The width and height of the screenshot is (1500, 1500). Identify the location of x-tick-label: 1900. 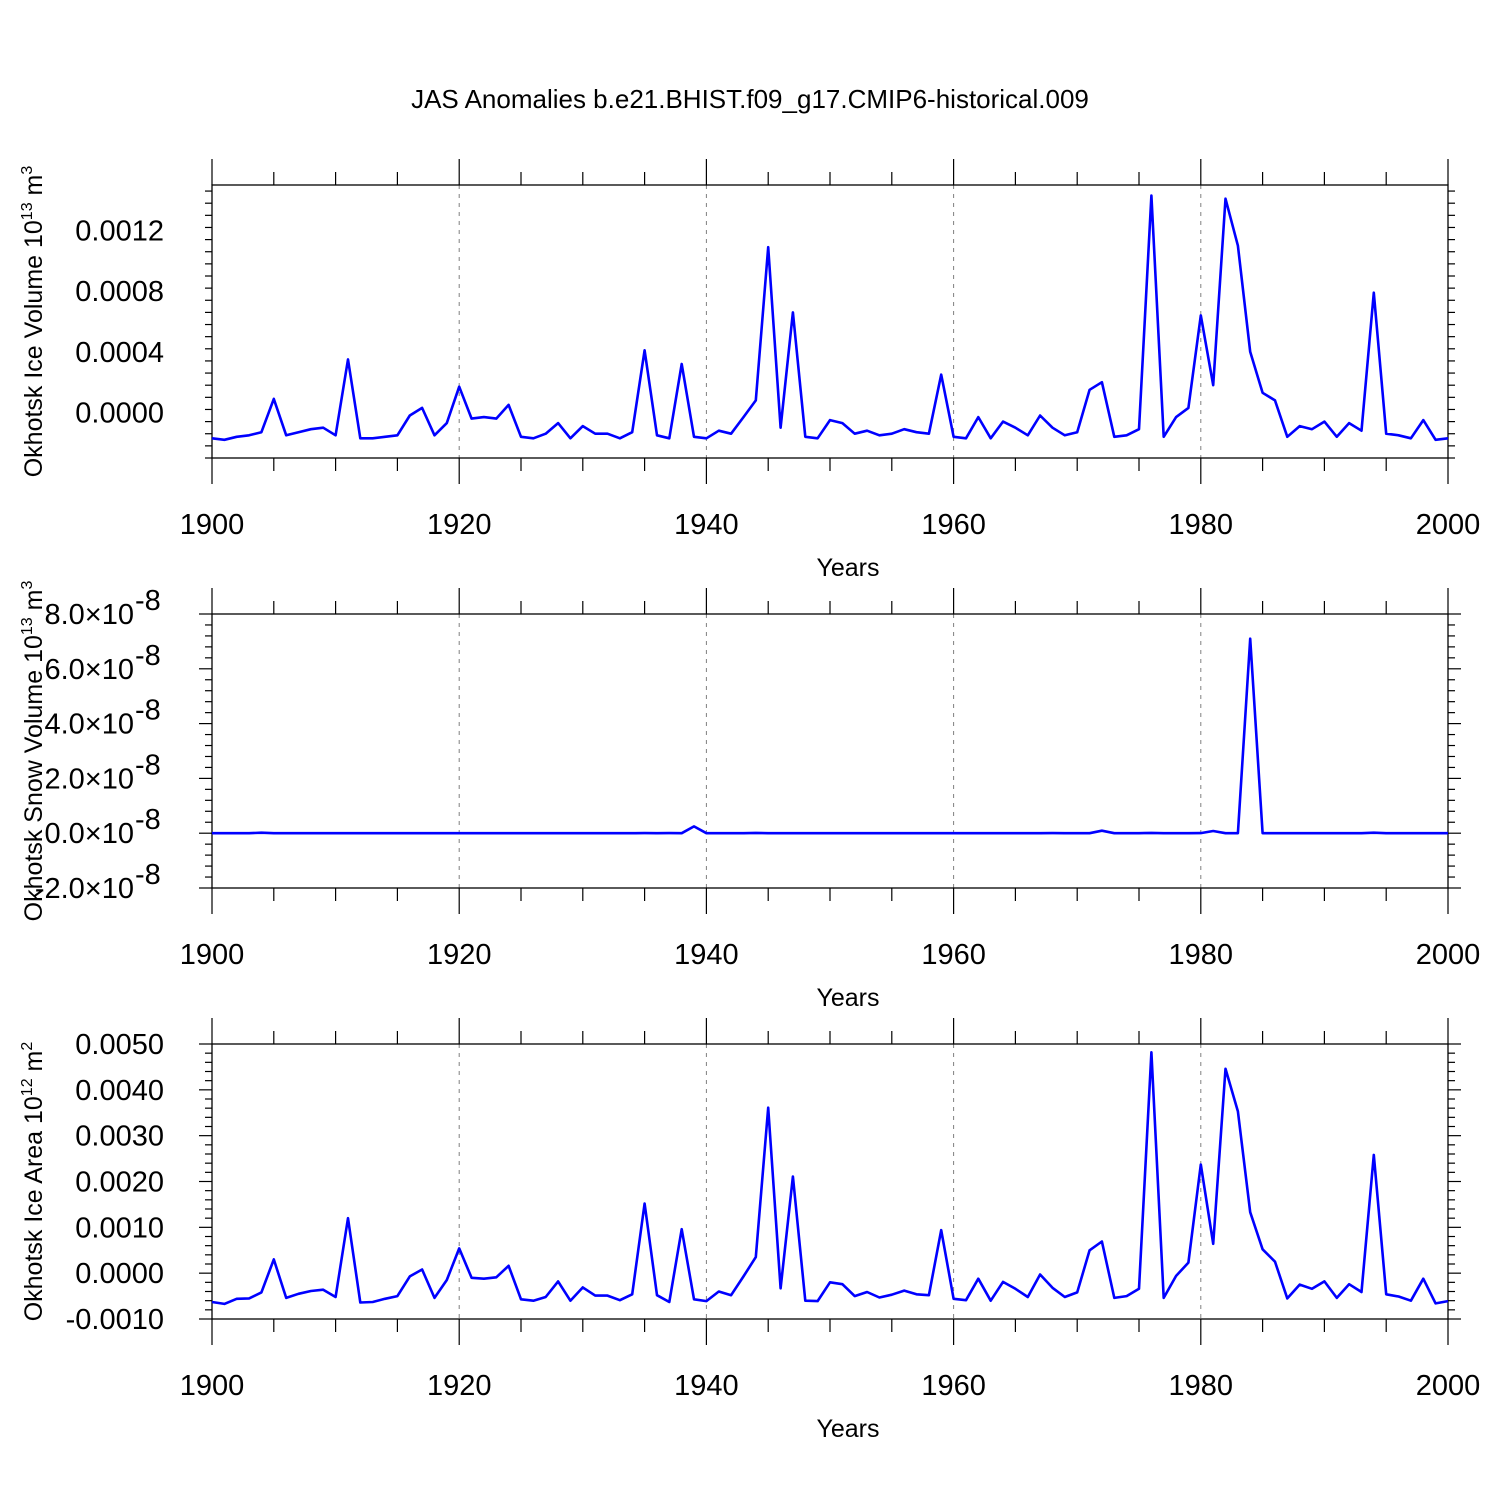
(212, 1386).